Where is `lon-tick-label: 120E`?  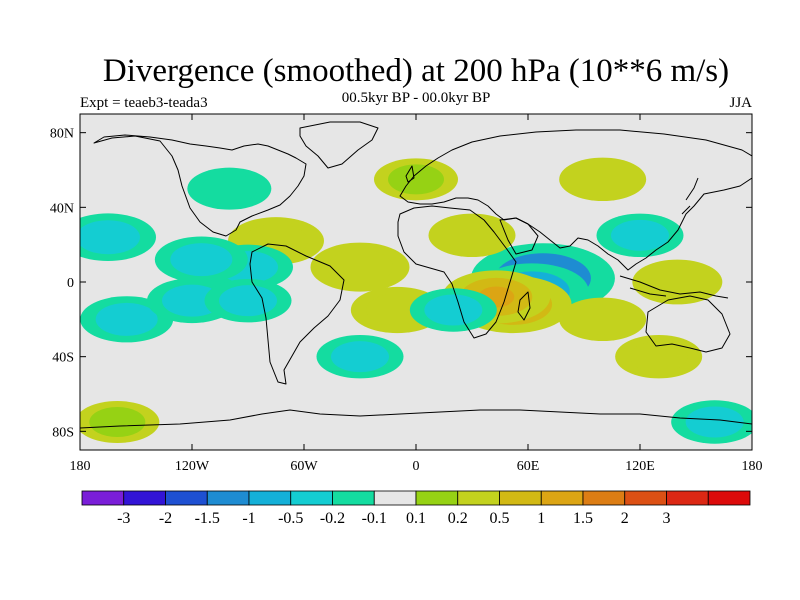 lon-tick-label: 120E is located at coordinates (640, 466).